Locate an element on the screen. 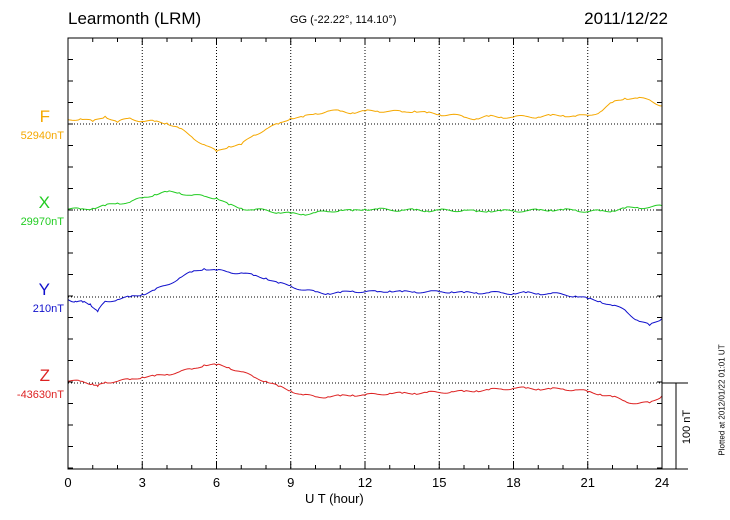  series-line-X is located at coordinates (365, 203).